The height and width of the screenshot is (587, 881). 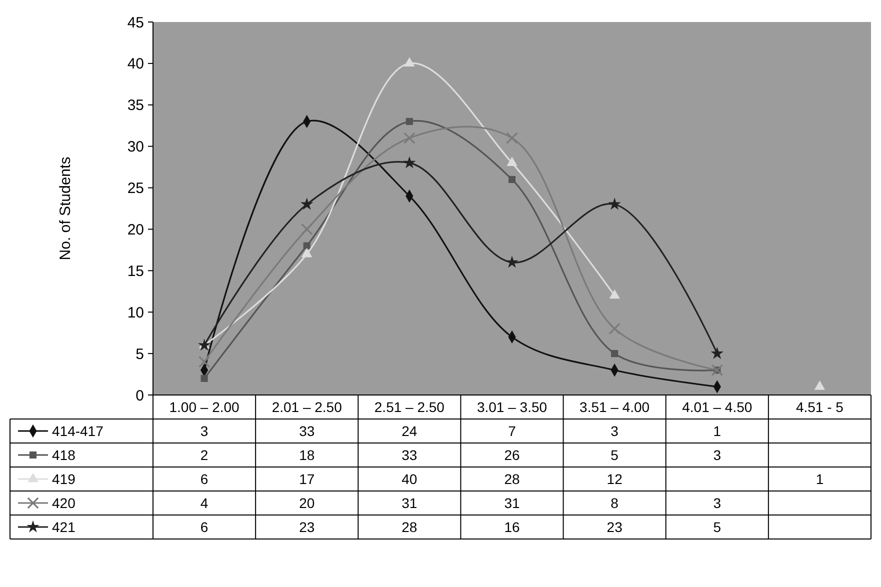 What do you see at coordinates (135, 271) in the screenshot?
I see `y-tick-label: 15` at bounding box center [135, 271].